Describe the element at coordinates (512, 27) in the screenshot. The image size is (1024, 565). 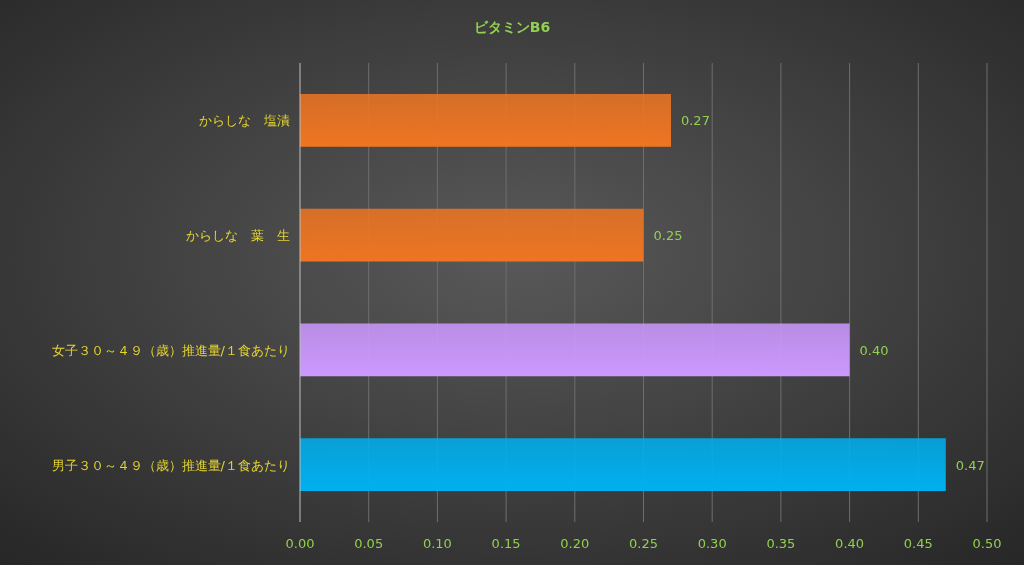
I see `chart-title: ビタミンB6` at that location.